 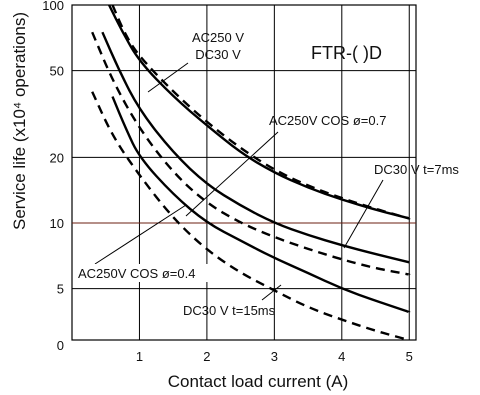 What do you see at coordinates (218, 37) in the screenshot?
I see `annotation-ac250v: AC250 V` at bounding box center [218, 37].